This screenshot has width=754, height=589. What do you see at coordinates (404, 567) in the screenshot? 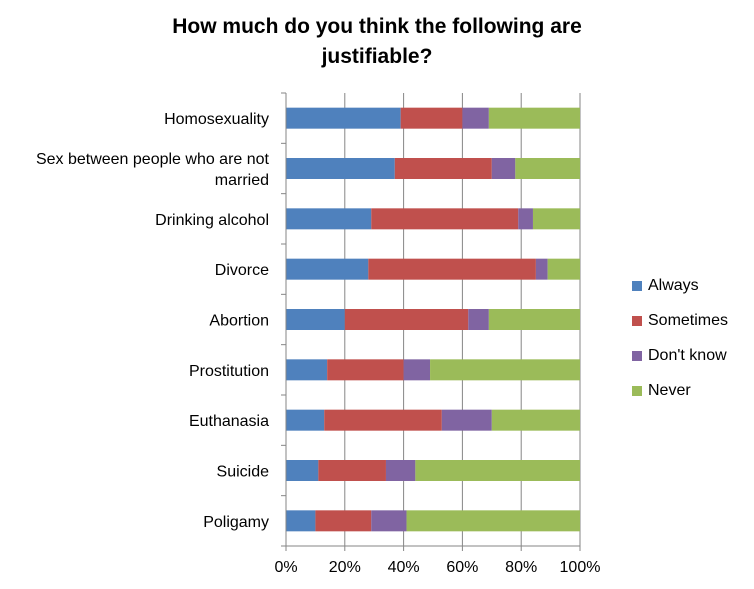
I see `x-tick-label: 40%` at bounding box center [404, 567].